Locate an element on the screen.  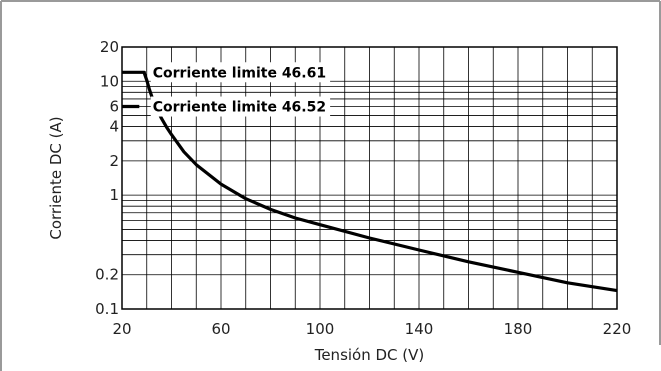
annotation-label: Corriente limite 46.61 is located at coordinates (239, 73).